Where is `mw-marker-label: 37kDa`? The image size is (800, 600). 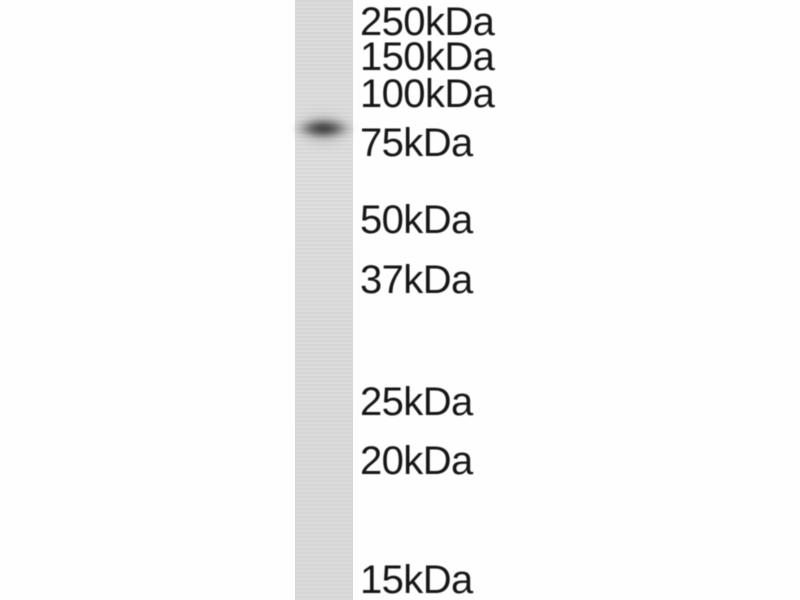 mw-marker-label: 37kDa is located at coordinates (416, 280).